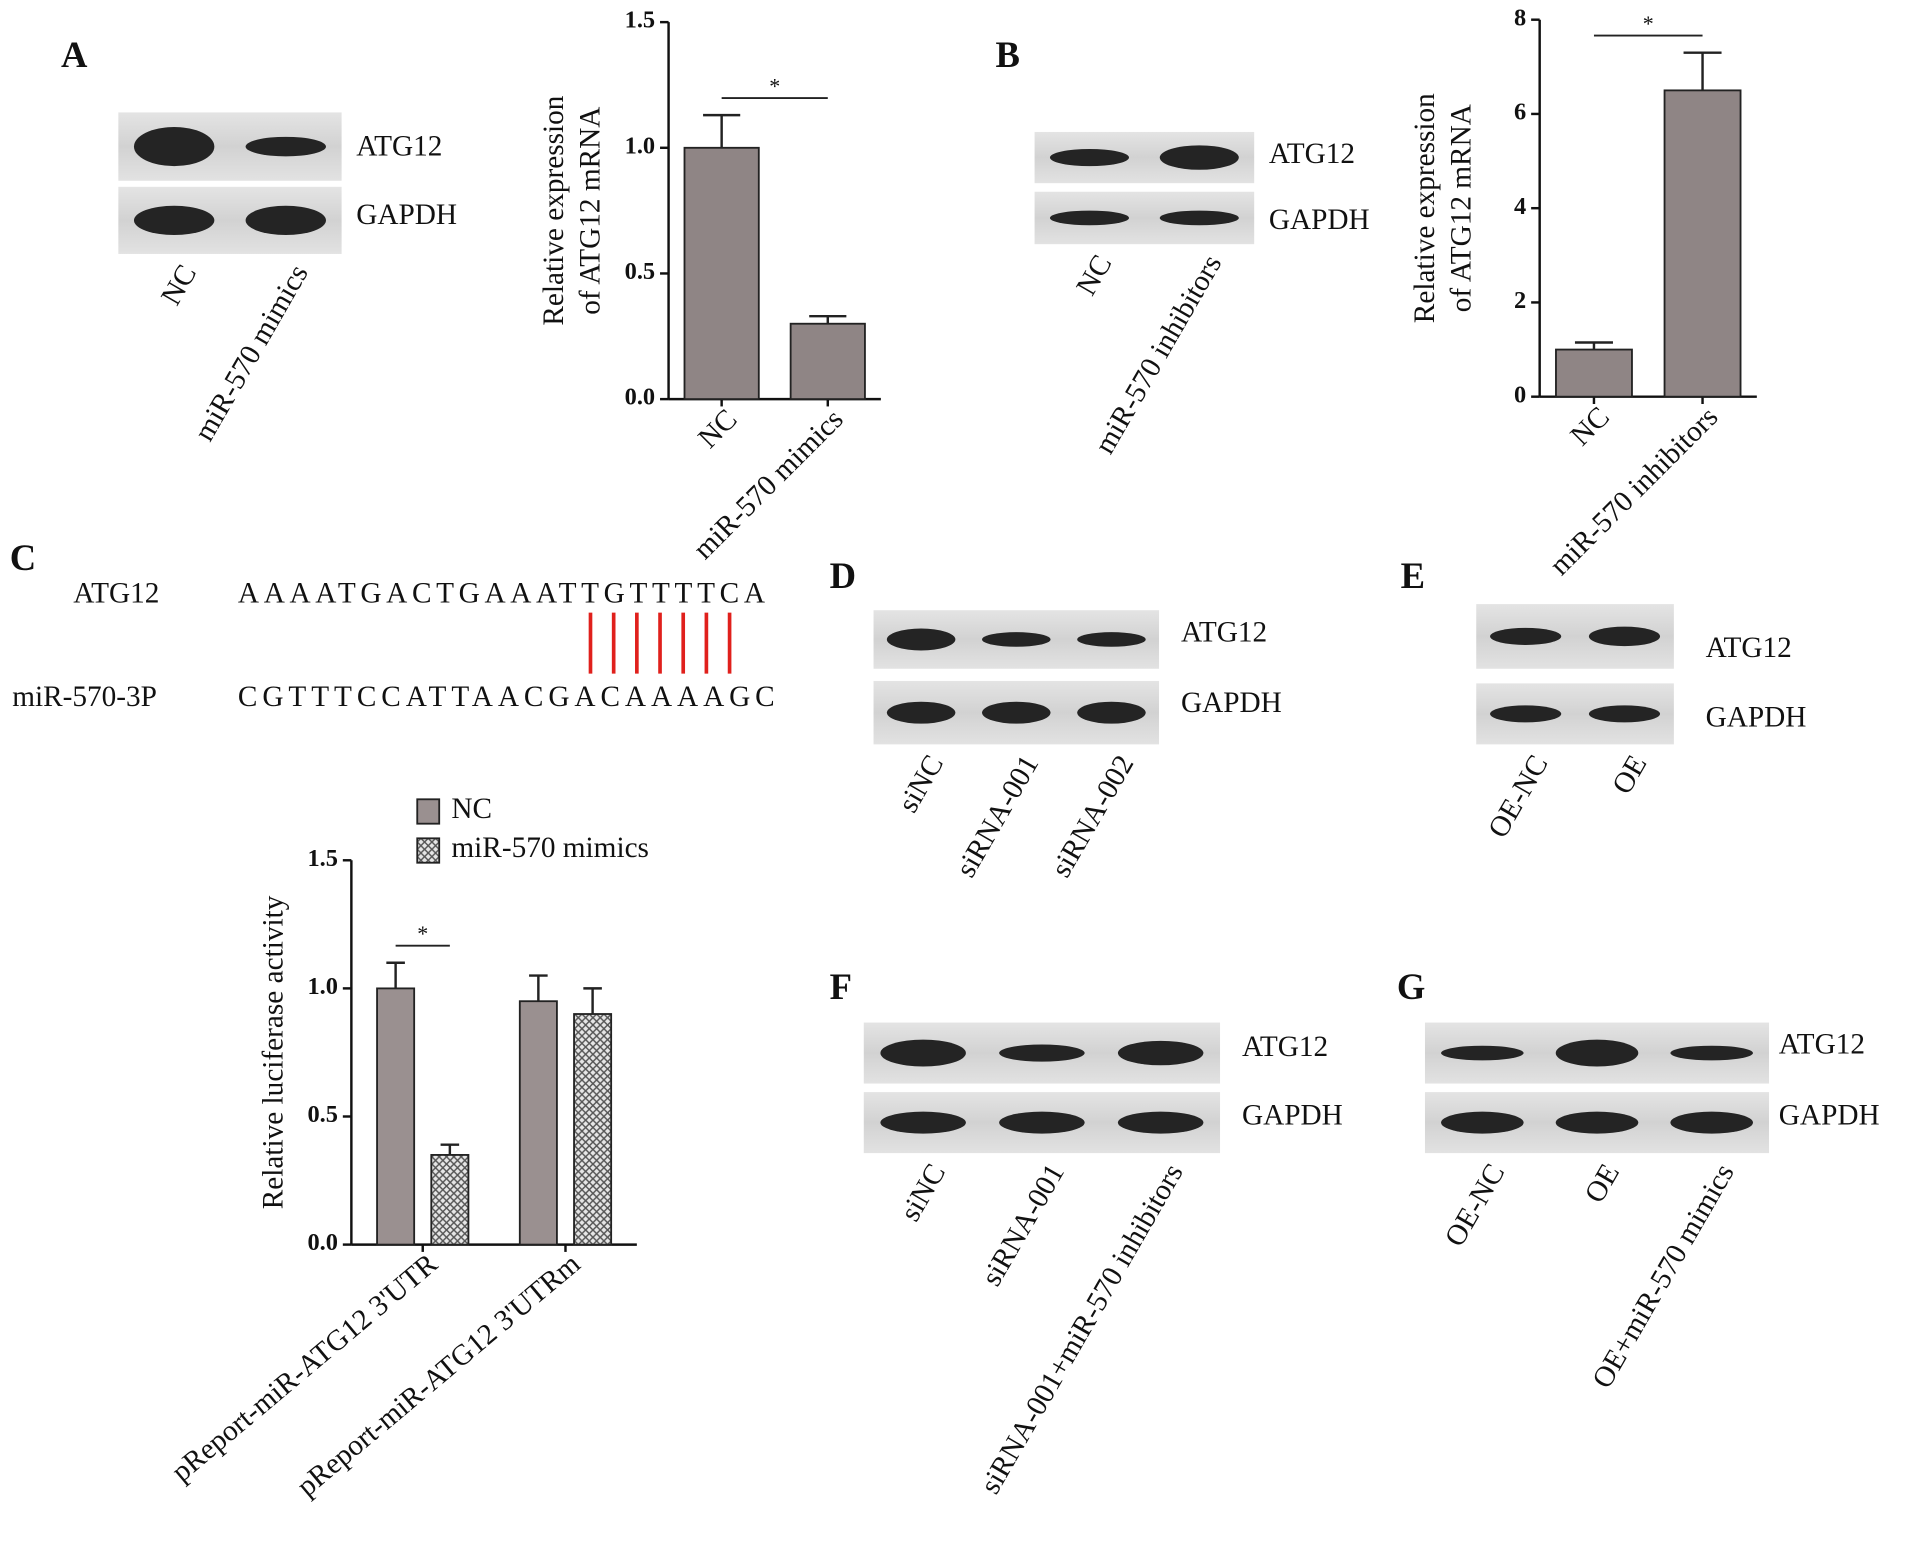  Describe the element at coordinates (179, 284) in the screenshot. I see `lane-label: NC` at that location.